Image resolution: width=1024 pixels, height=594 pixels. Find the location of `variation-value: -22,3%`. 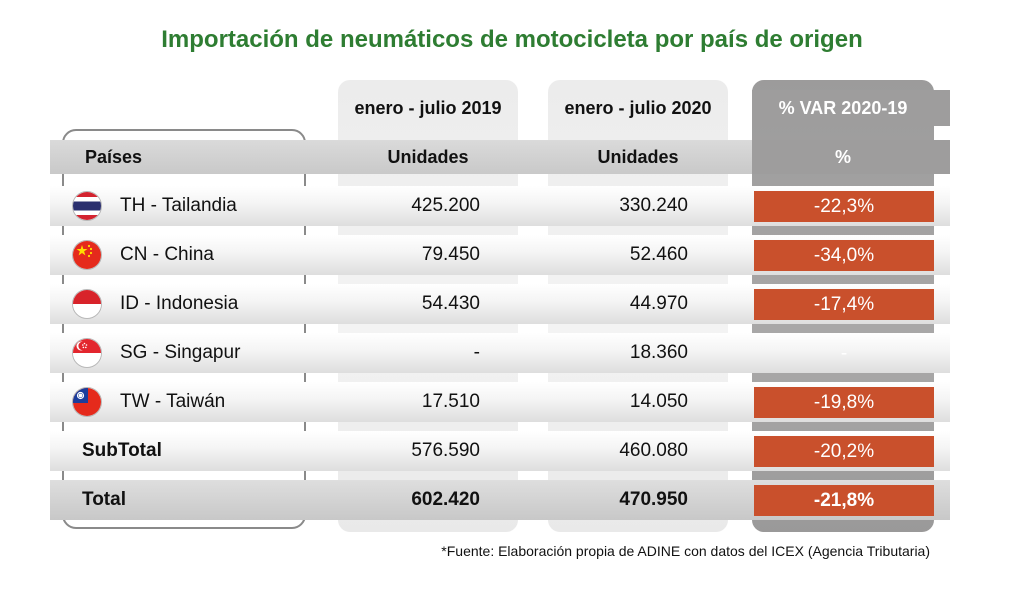

variation-value: -22,3% is located at coordinates (844, 206).